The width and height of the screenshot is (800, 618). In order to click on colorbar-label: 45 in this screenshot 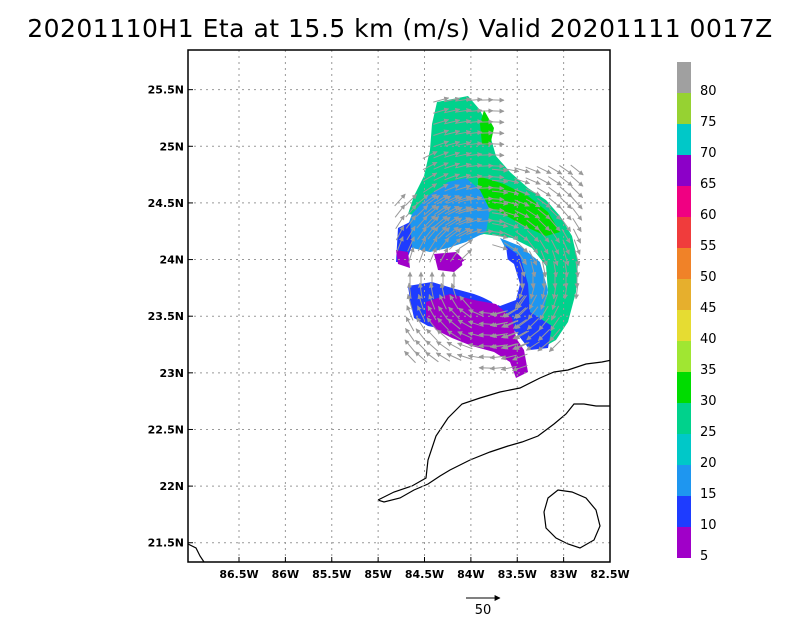, I will do `click(708, 308)`.